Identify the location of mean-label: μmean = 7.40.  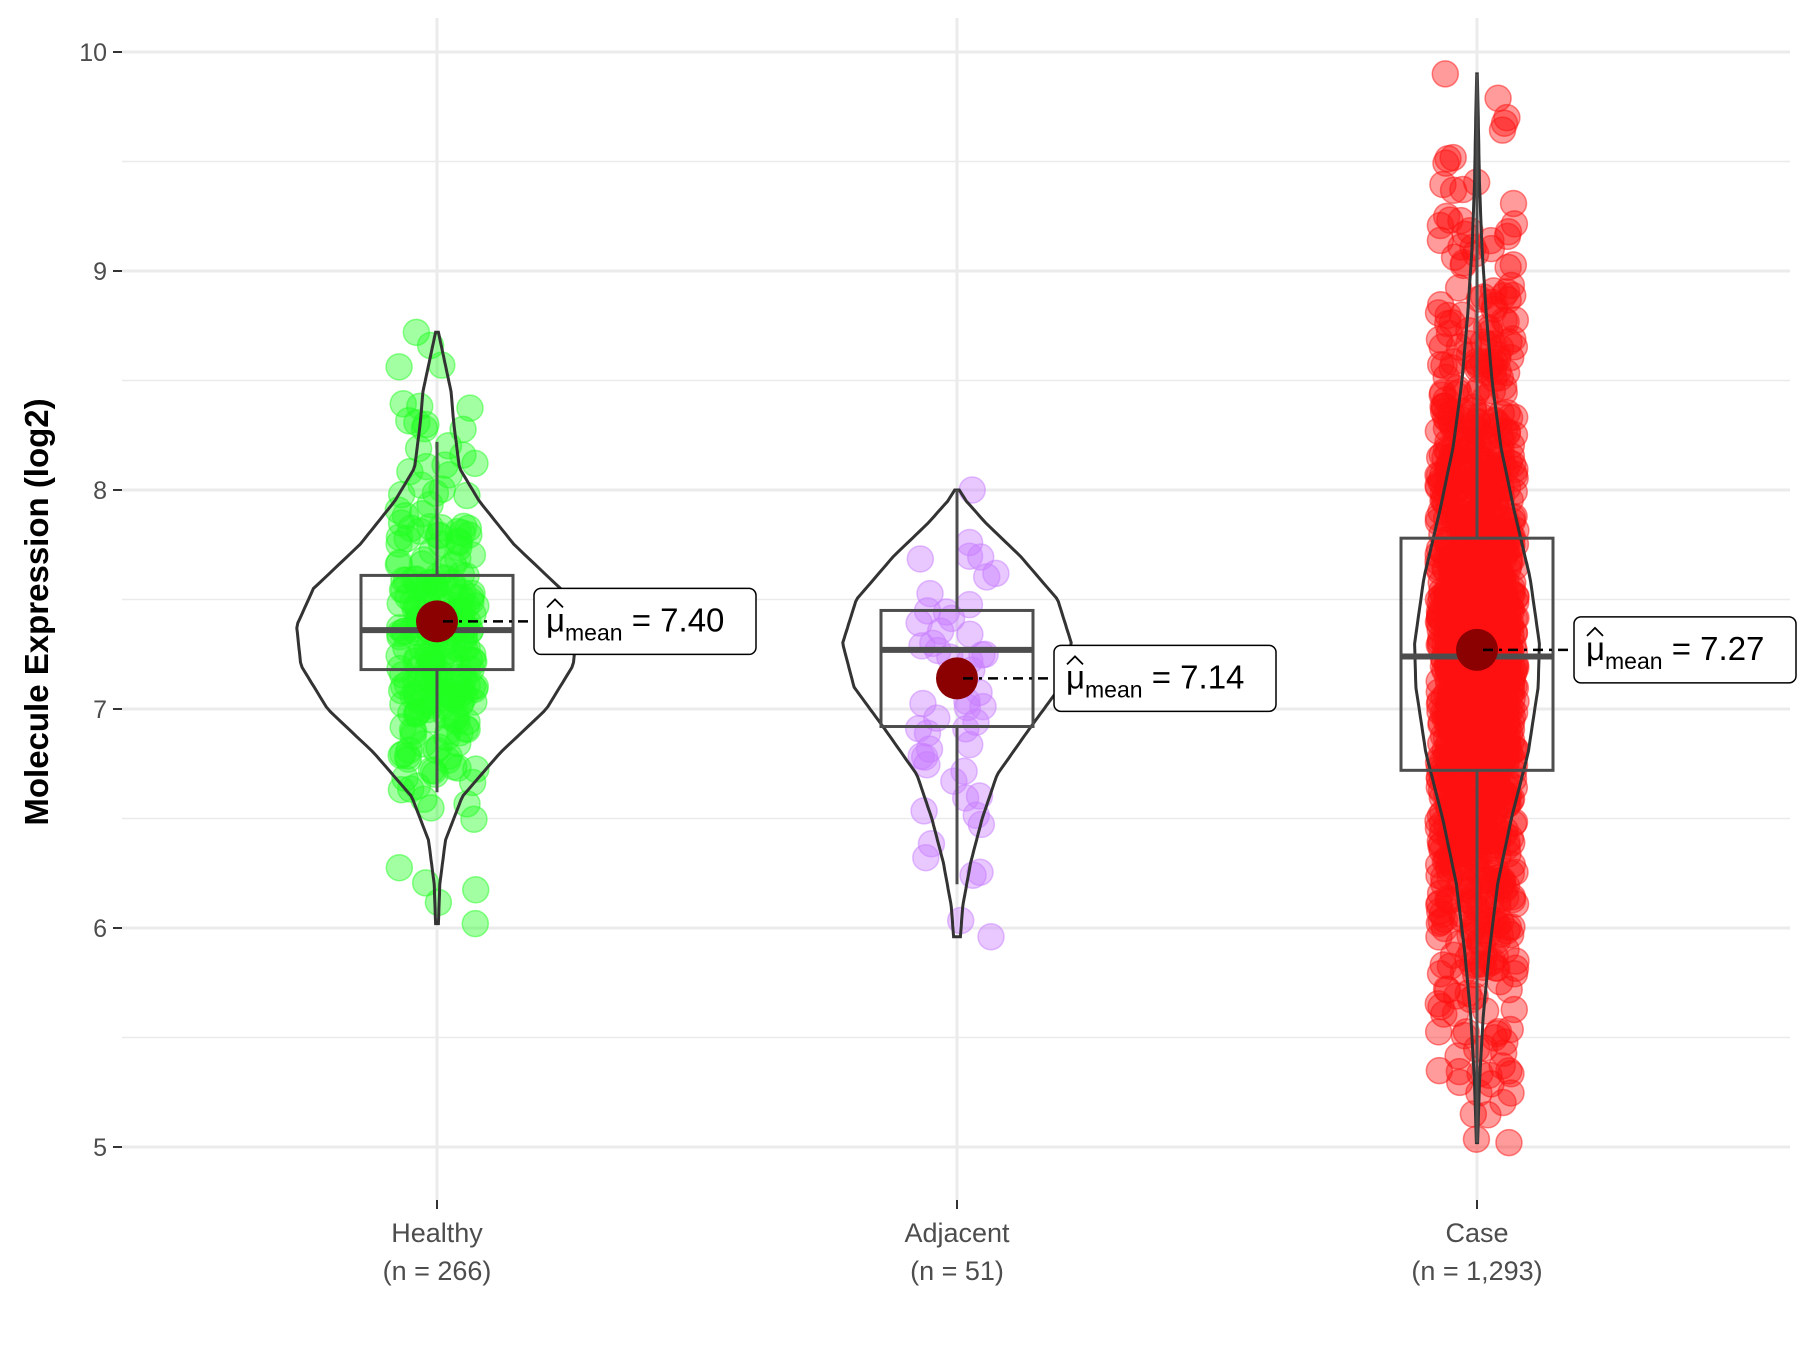
(635, 623).